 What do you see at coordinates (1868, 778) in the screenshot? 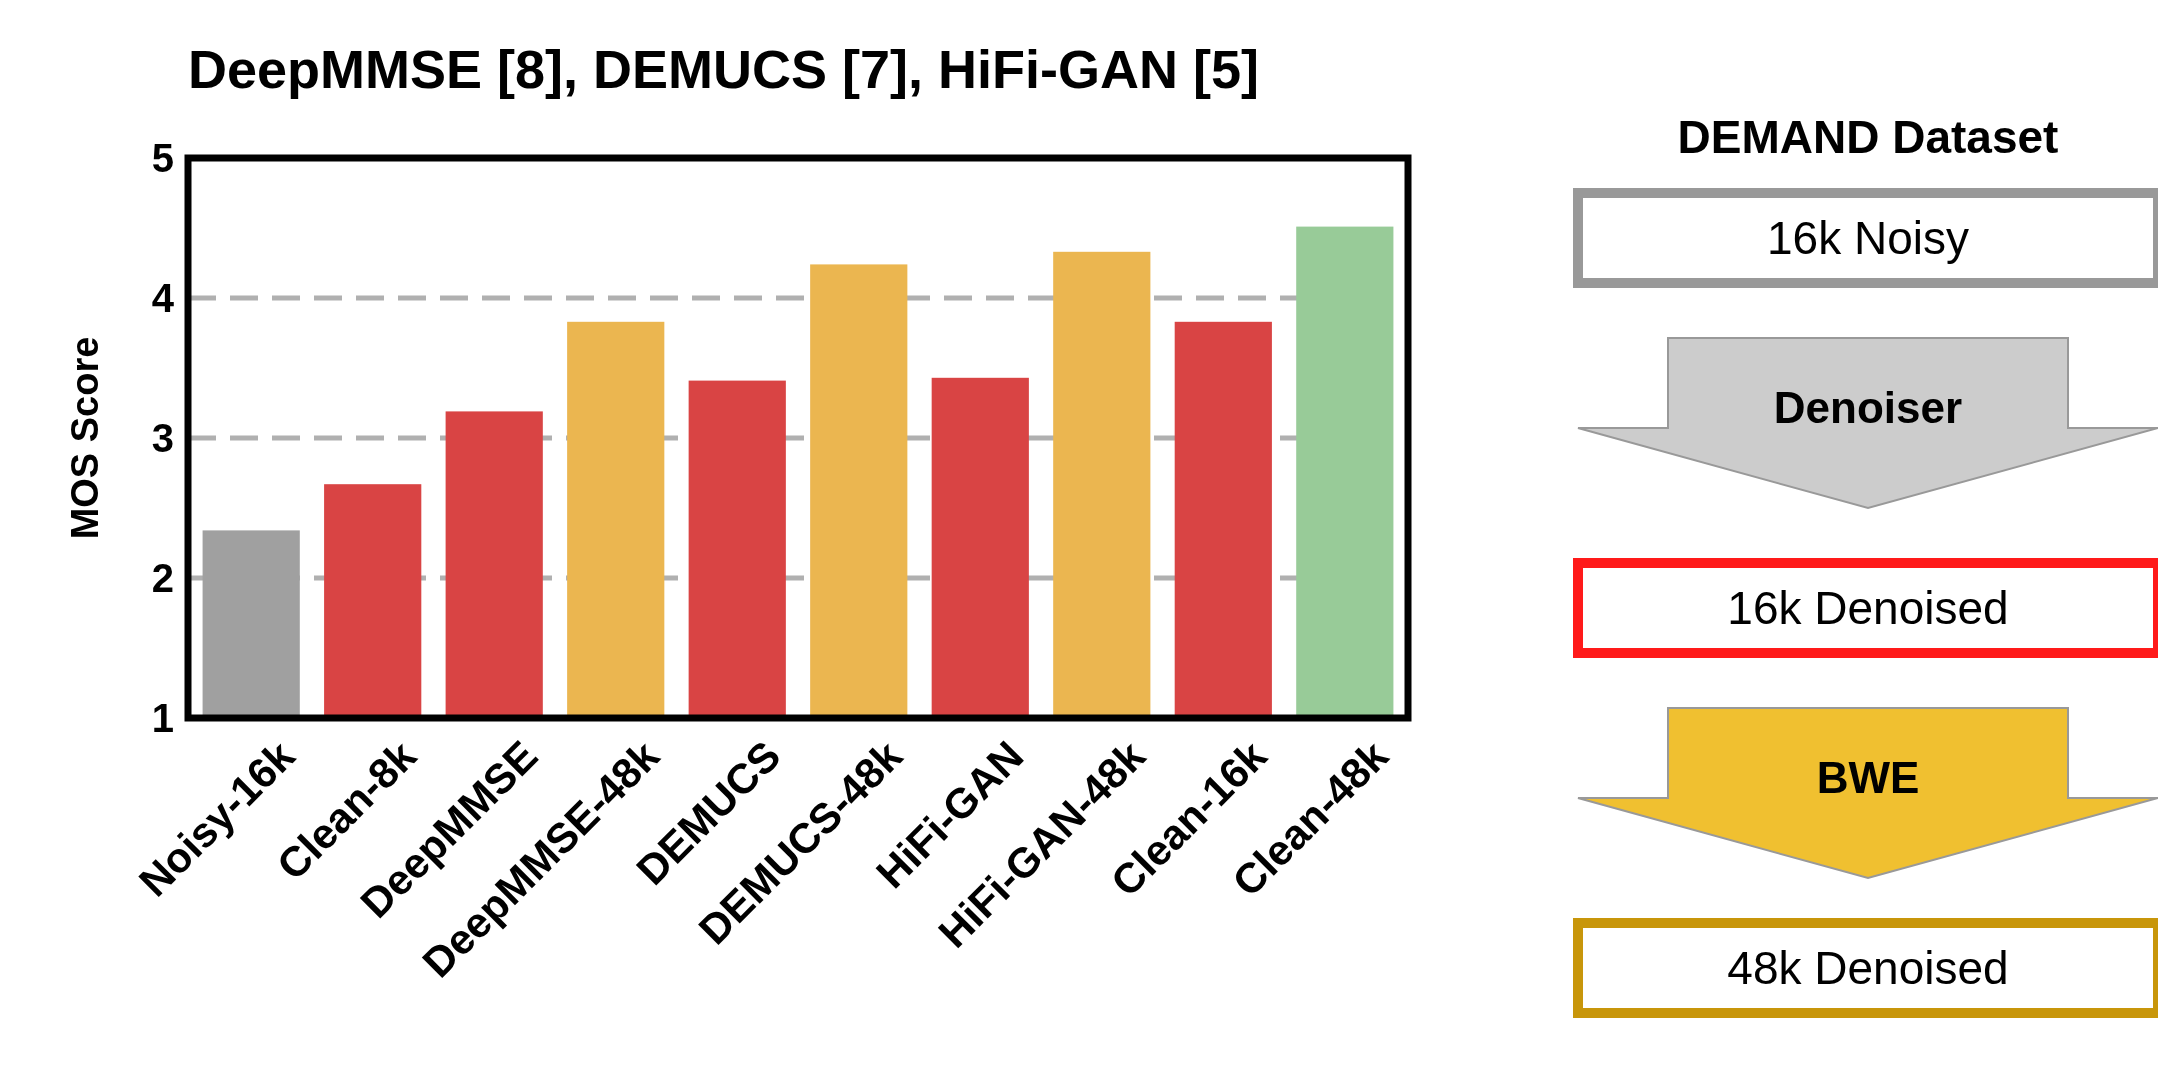
I see `text: BWE` at bounding box center [1868, 778].